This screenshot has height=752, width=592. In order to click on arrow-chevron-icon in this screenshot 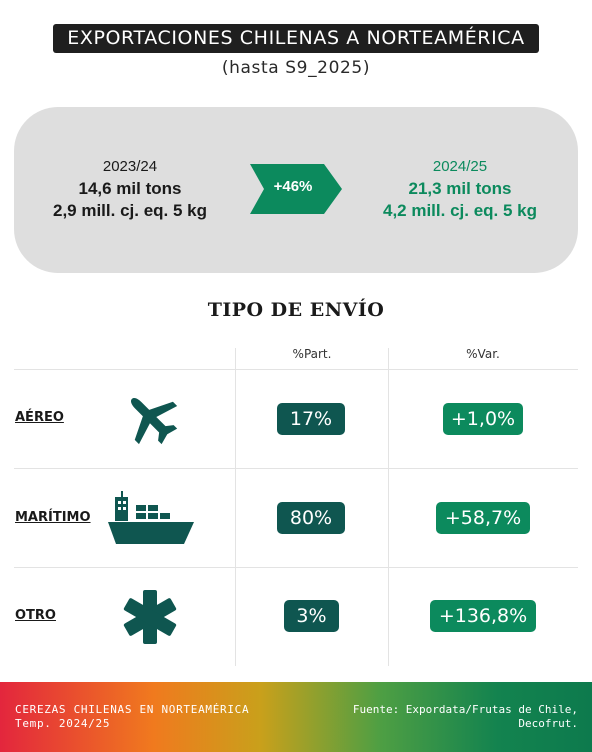, I will do `click(296, 189)`.